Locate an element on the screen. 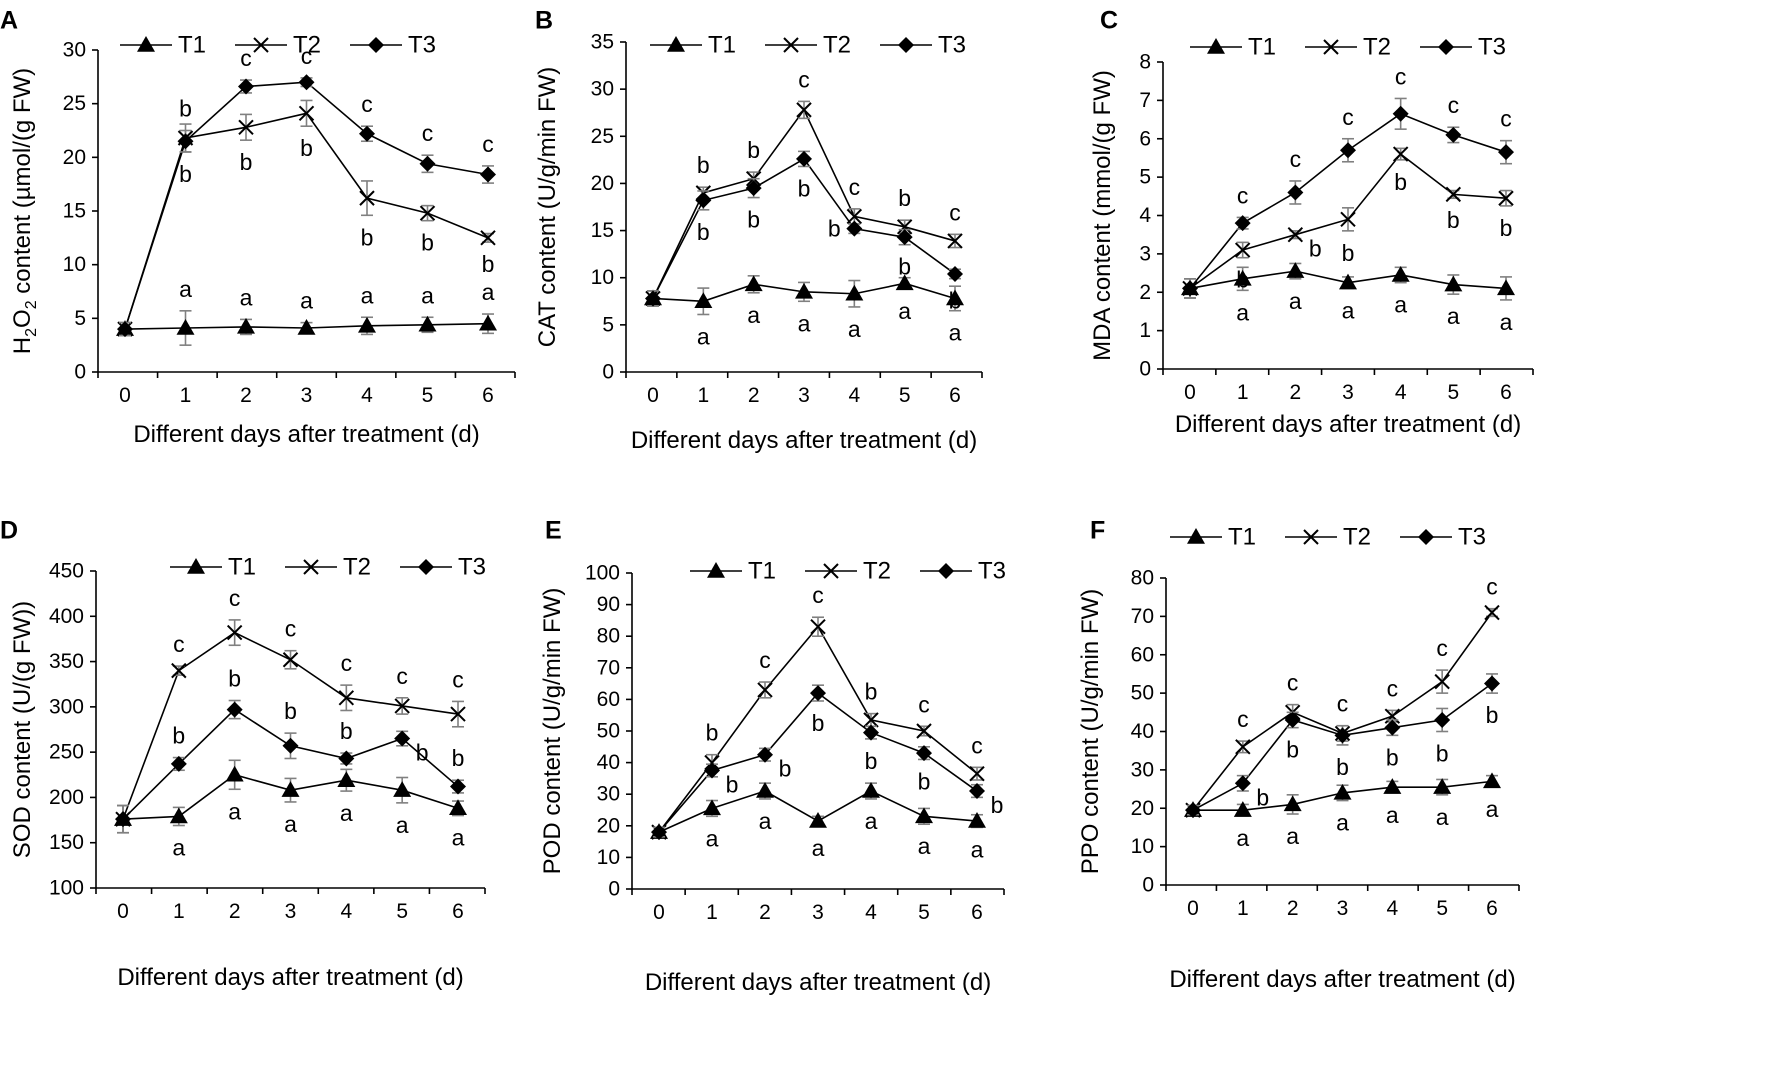 Image resolution: width=1772 pixels, height=1092 pixels. x-tick-label: 3 is located at coordinates (1348, 392).